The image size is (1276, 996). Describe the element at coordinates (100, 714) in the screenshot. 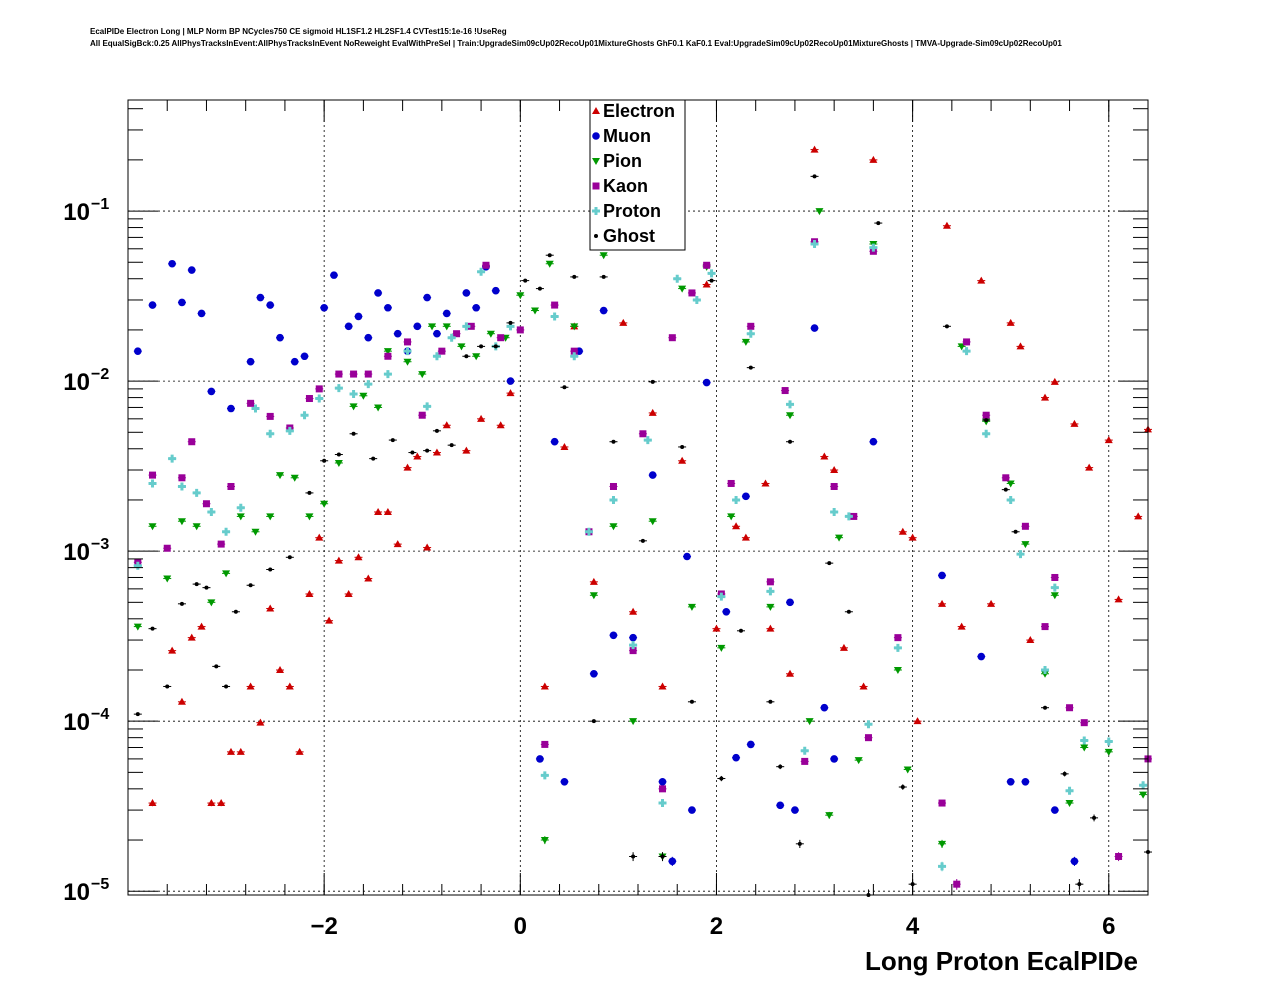

I see `y-tick-exponent: −4` at that location.